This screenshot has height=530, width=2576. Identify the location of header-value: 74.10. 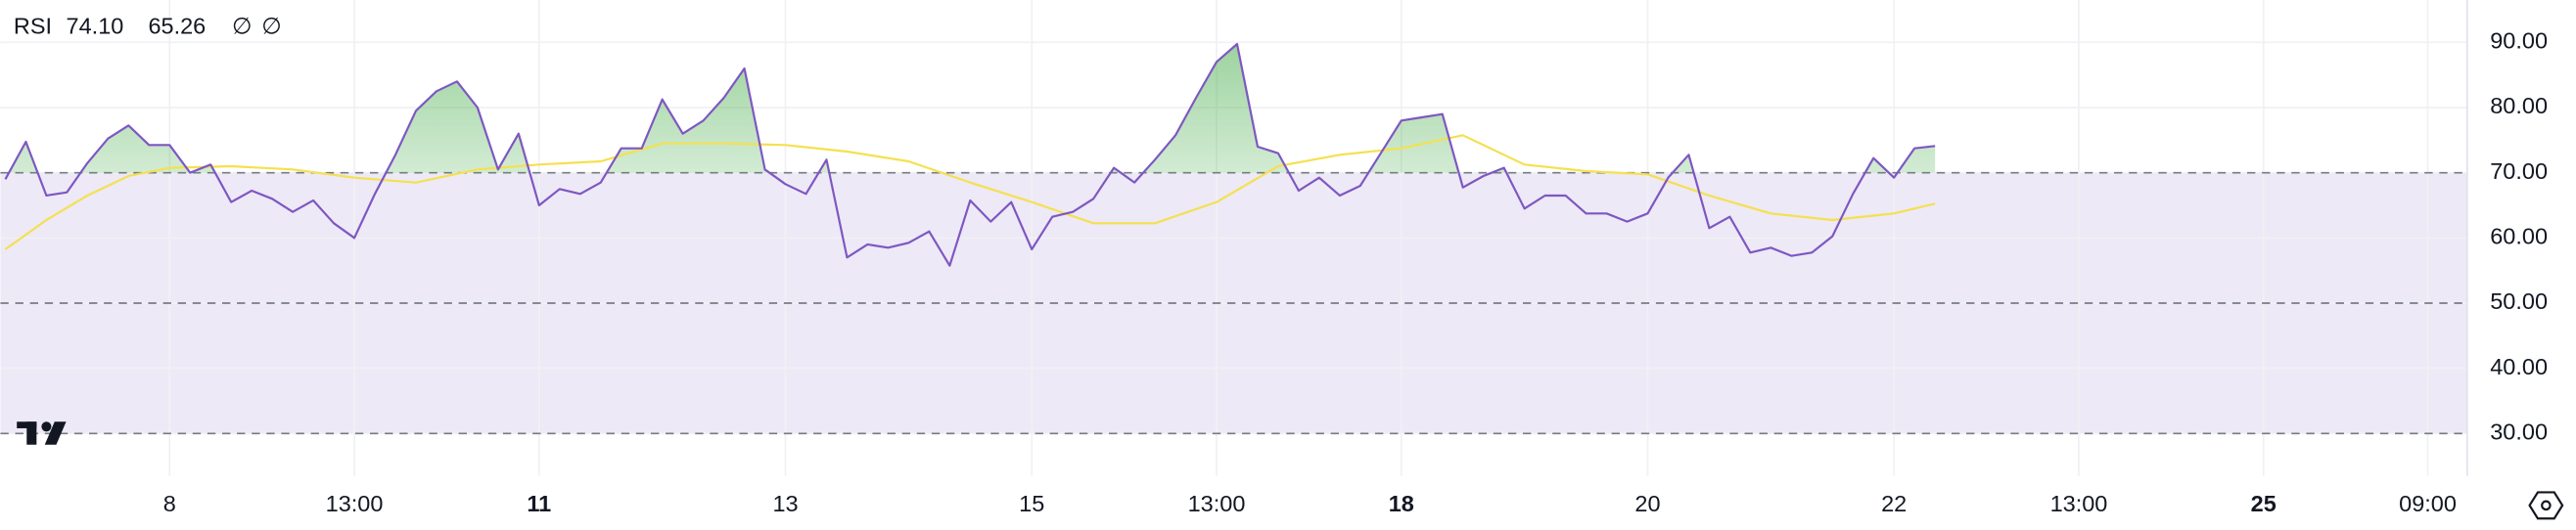
(95, 26).